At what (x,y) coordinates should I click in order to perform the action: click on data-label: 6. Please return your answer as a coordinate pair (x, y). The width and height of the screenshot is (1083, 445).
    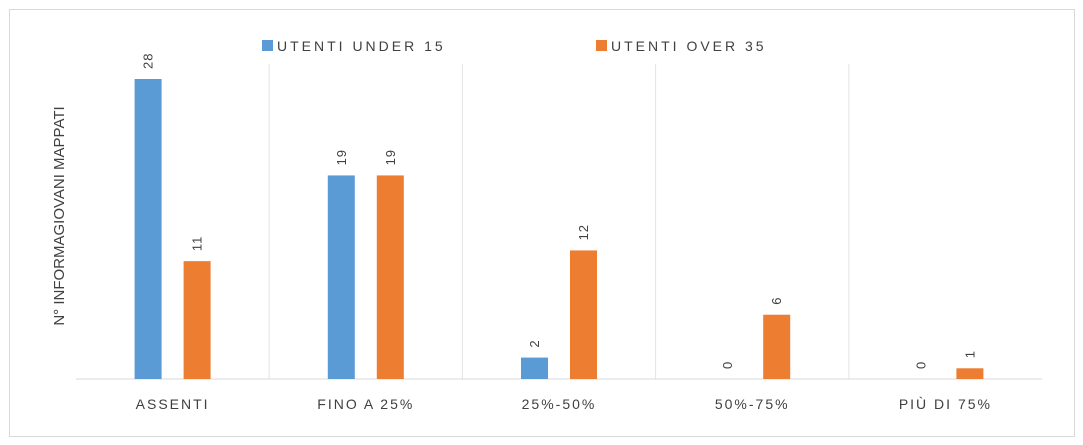
    Looking at the image, I should click on (776, 300).